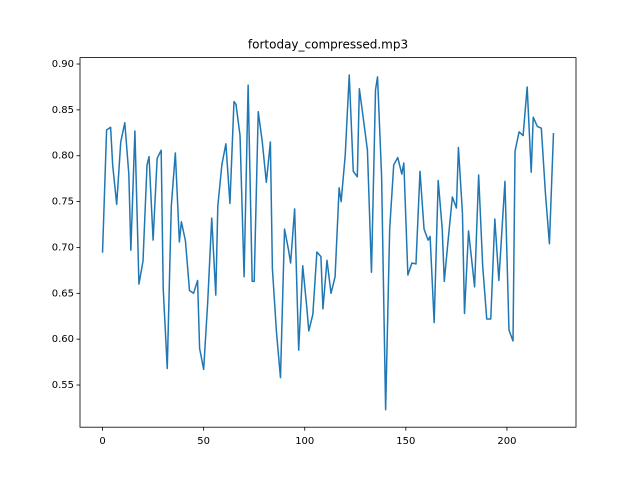  What do you see at coordinates (63, 339) in the screenshot?
I see `y-tick-label: 0.60` at bounding box center [63, 339].